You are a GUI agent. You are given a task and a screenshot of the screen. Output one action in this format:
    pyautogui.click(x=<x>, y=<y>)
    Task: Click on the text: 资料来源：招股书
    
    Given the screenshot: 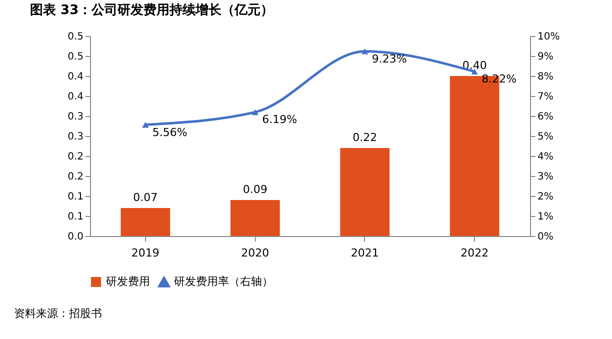 What is the action you would take?
    pyautogui.click(x=58, y=314)
    